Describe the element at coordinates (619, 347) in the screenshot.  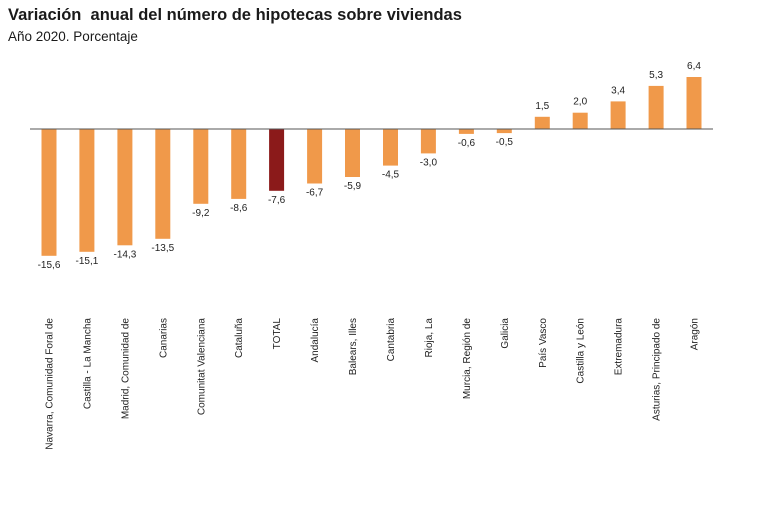
I see `category-label: Extremadura` at that location.